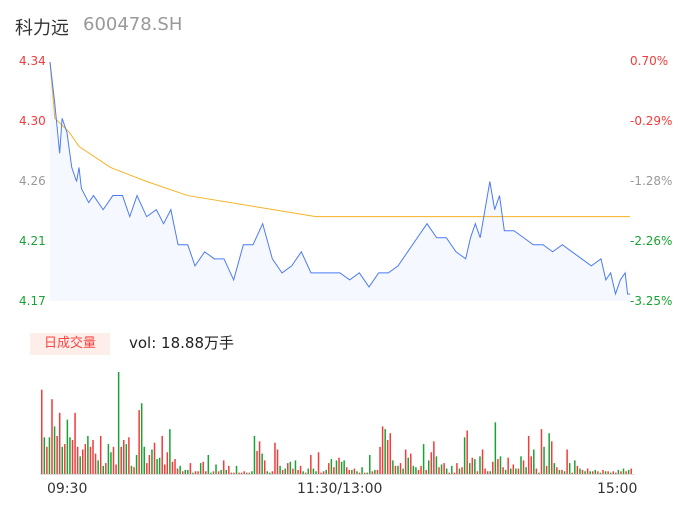  Describe the element at coordinates (32, 241) in the screenshot. I see `left-tick: 4.21` at that location.